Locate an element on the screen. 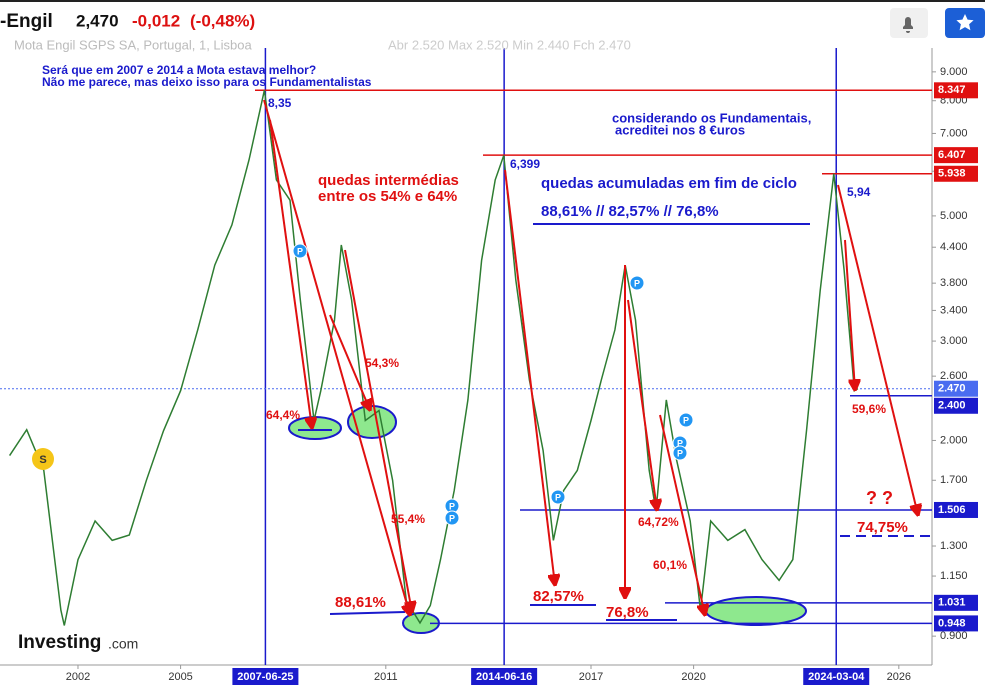  y-tick-label: 1.300 is located at coordinates (954, 546).